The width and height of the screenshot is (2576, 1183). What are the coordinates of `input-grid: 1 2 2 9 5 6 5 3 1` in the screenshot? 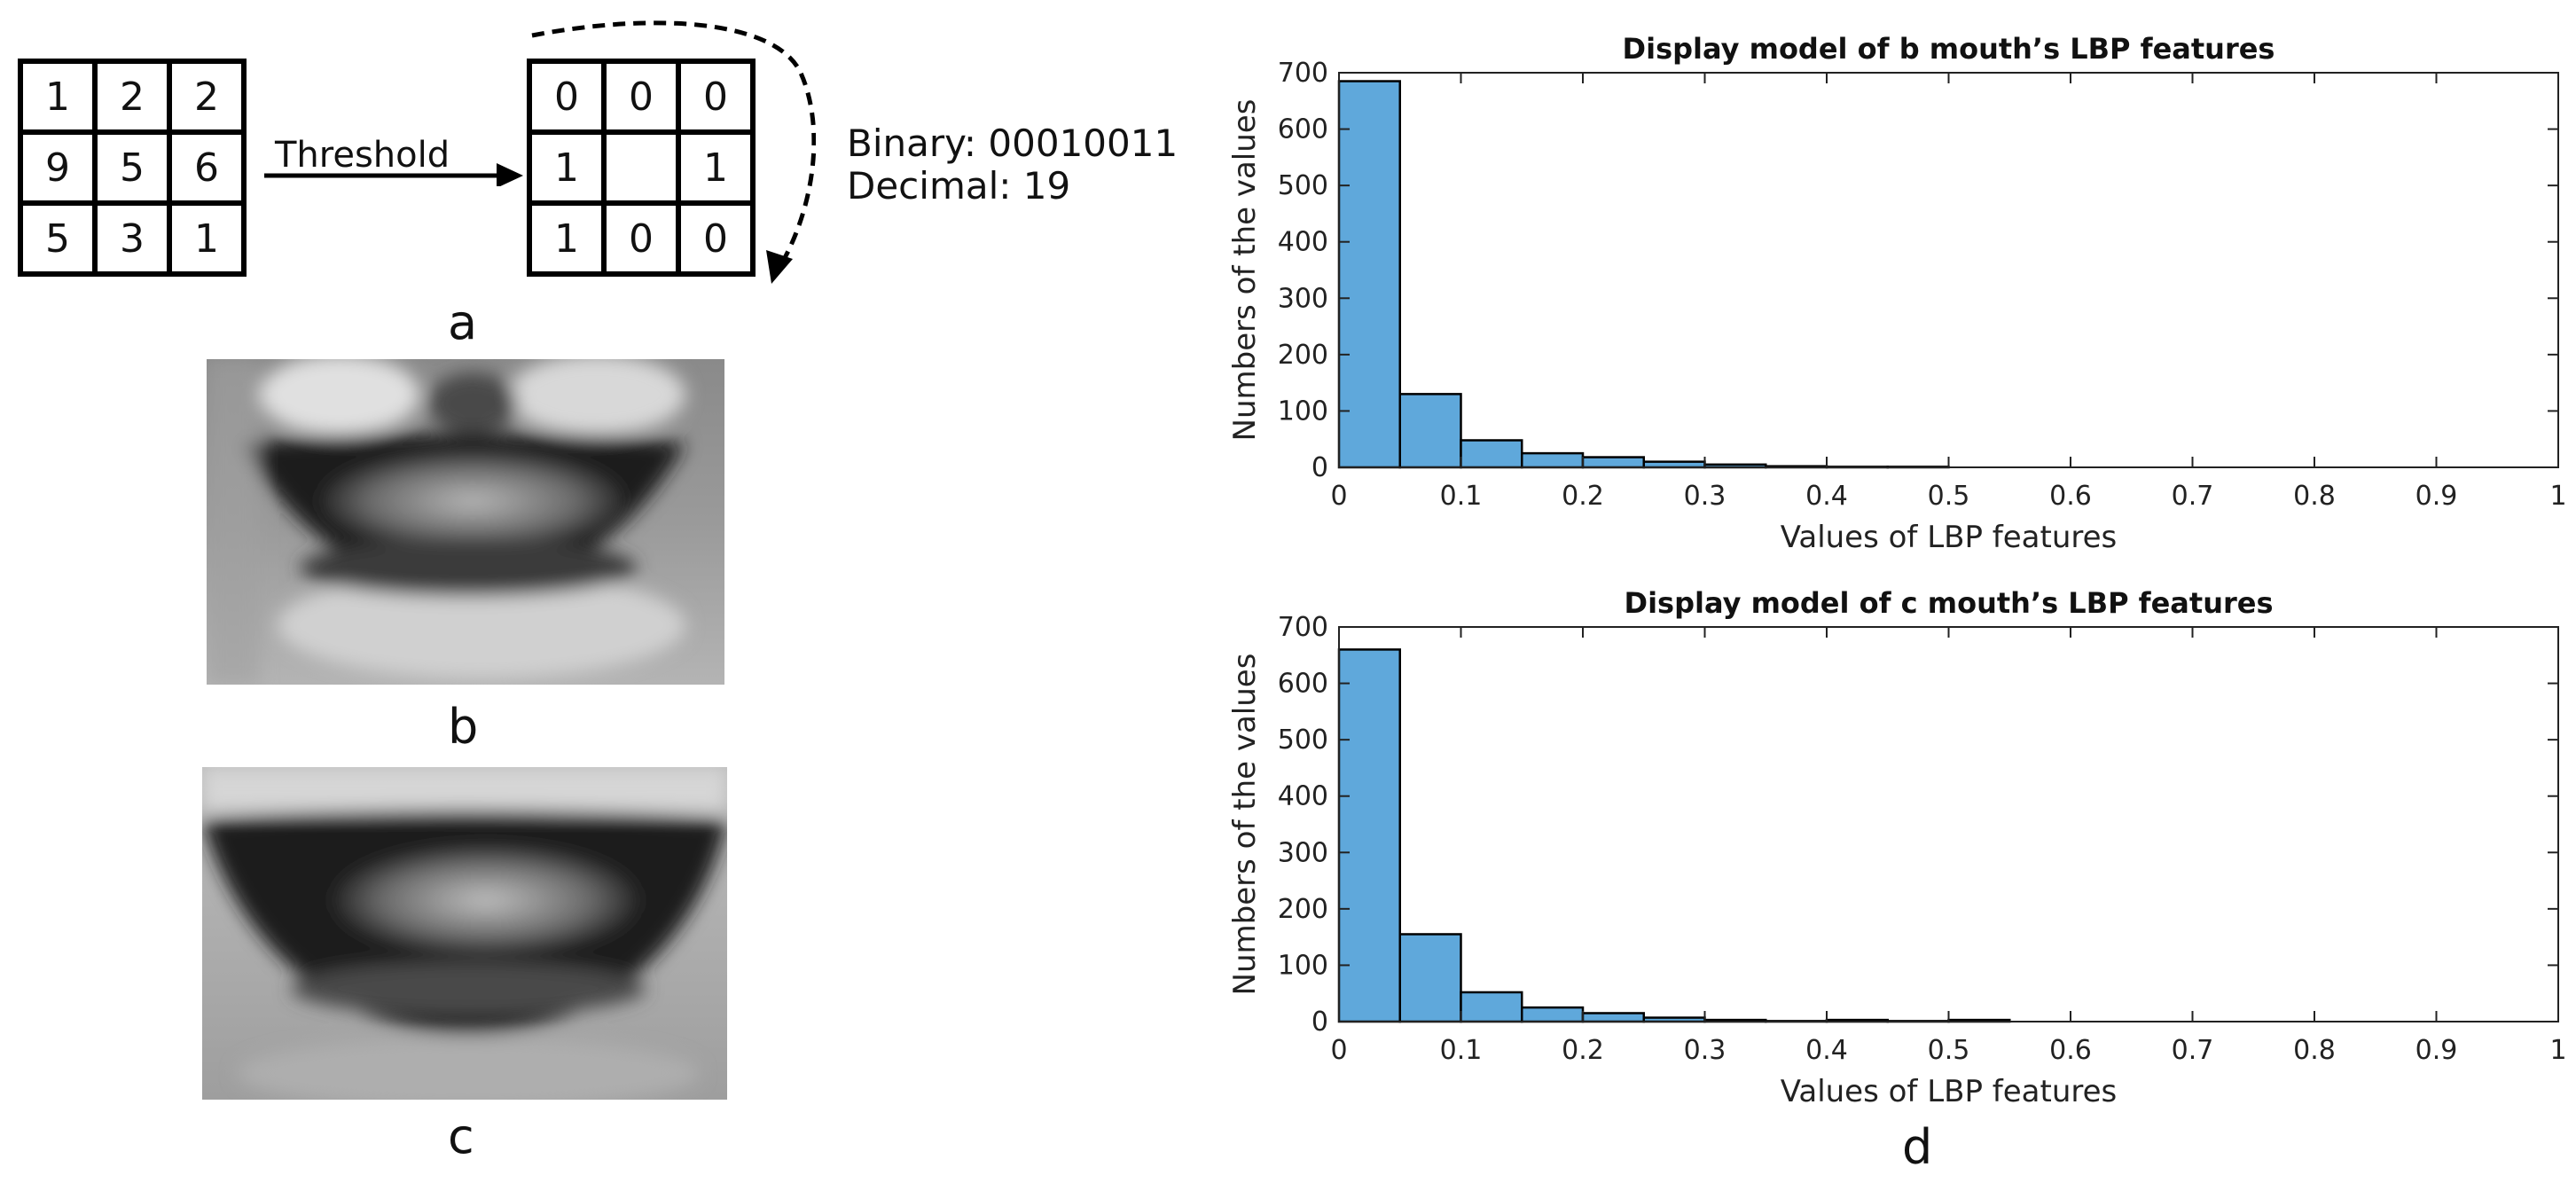 It's located at (132, 168).